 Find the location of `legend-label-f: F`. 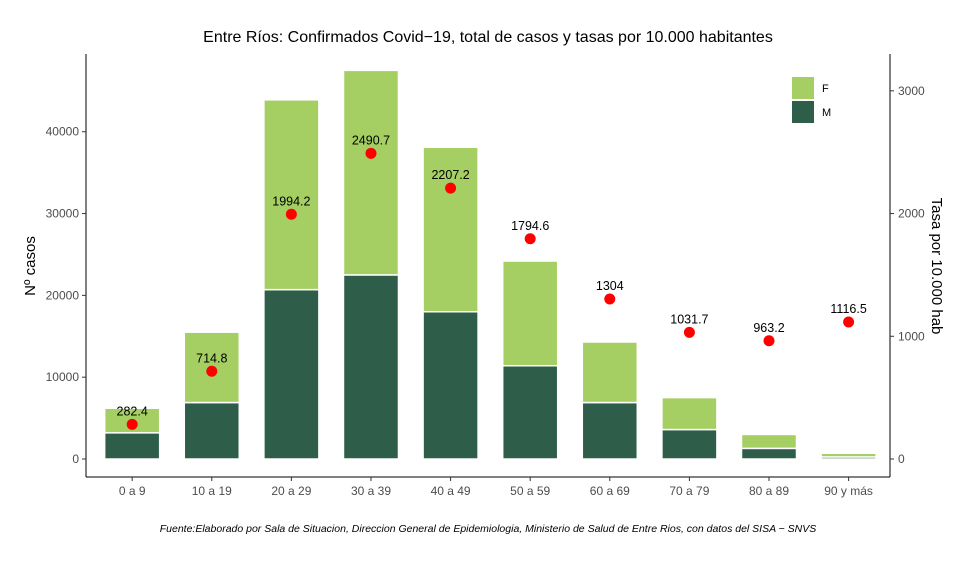

legend-label-f: F is located at coordinates (825, 89).